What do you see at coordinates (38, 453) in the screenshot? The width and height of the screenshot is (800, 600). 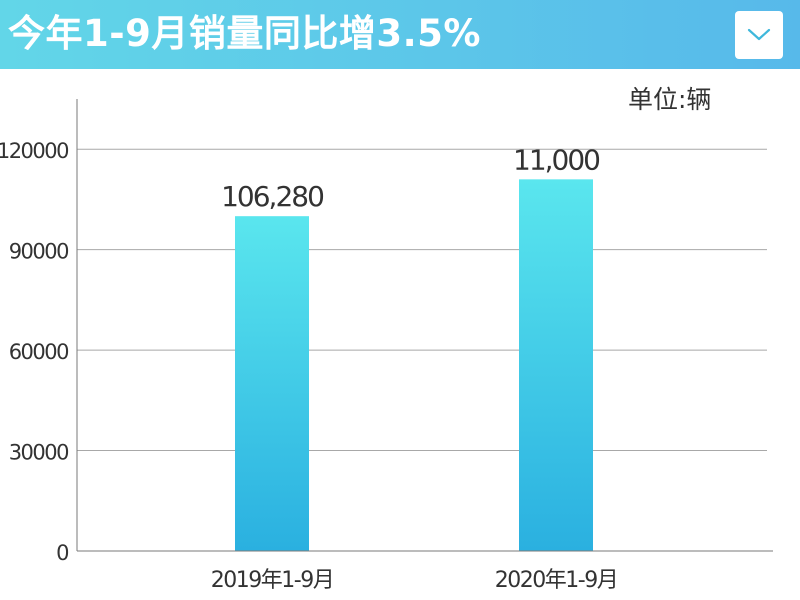 I see `y-tick-label: 30000` at bounding box center [38, 453].